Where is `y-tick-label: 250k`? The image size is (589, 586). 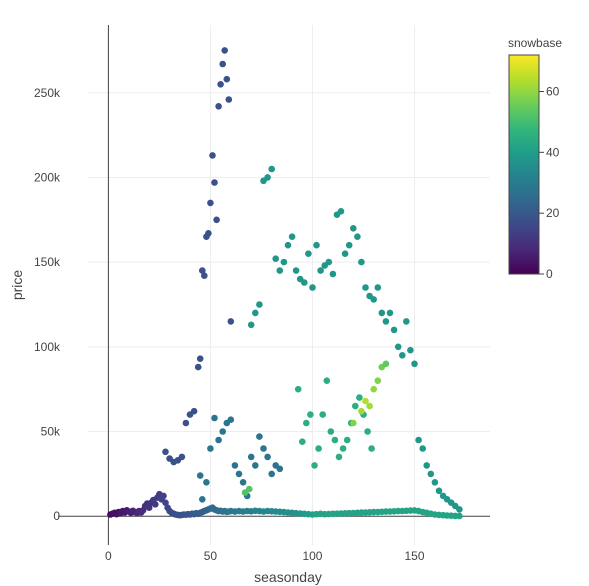 y-tick-label: 250k is located at coordinates (47, 93).